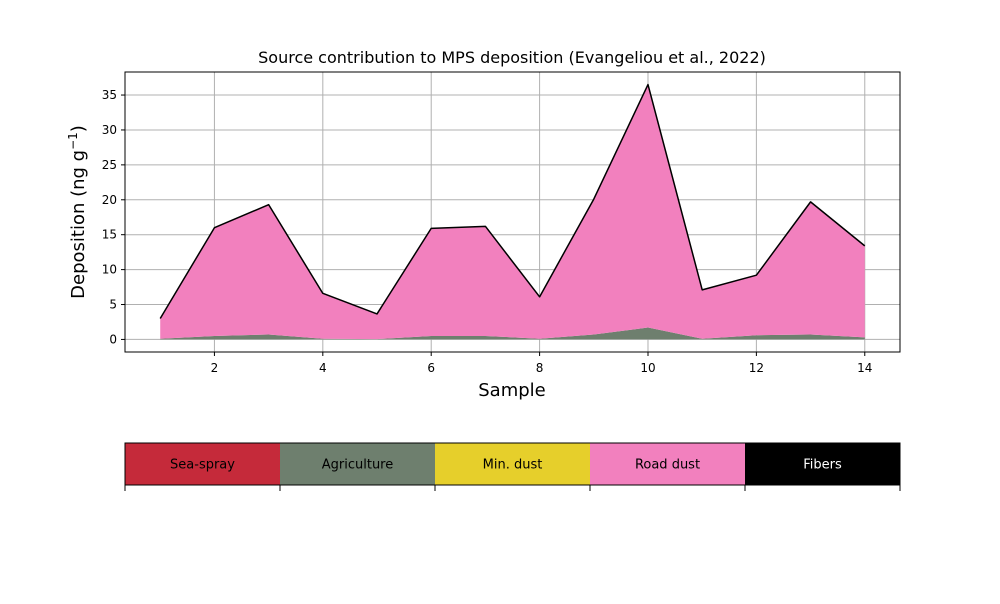  Describe the element at coordinates (215, 368) in the screenshot. I see `x-tick-label: 2` at that location.